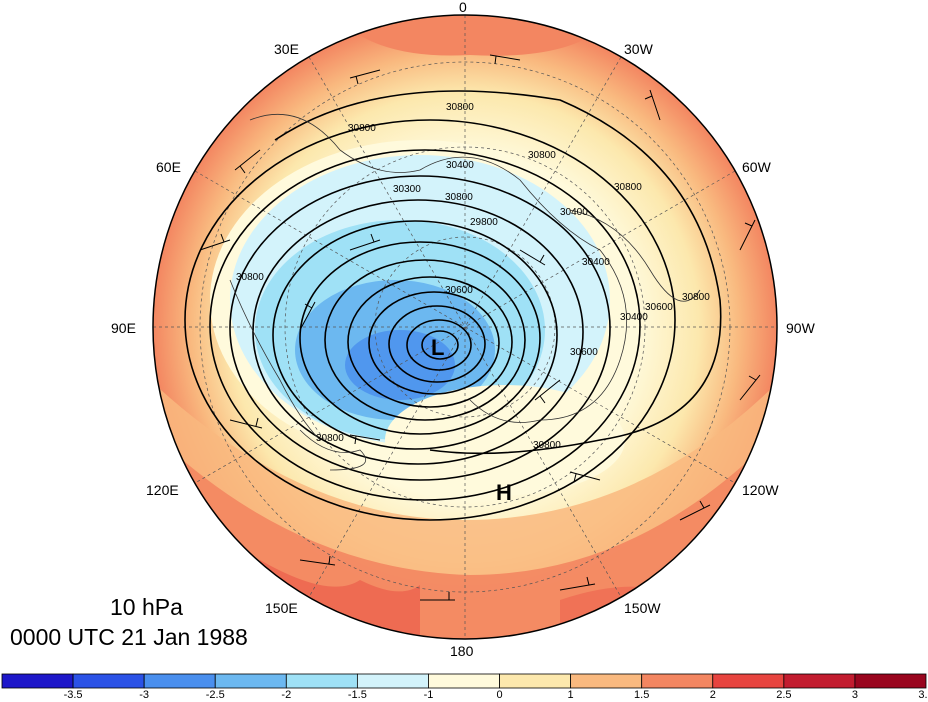 The height and width of the screenshot is (702, 928). What do you see at coordinates (162, 490) in the screenshot?
I see `lon-label-120e: 120E` at bounding box center [162, 490].